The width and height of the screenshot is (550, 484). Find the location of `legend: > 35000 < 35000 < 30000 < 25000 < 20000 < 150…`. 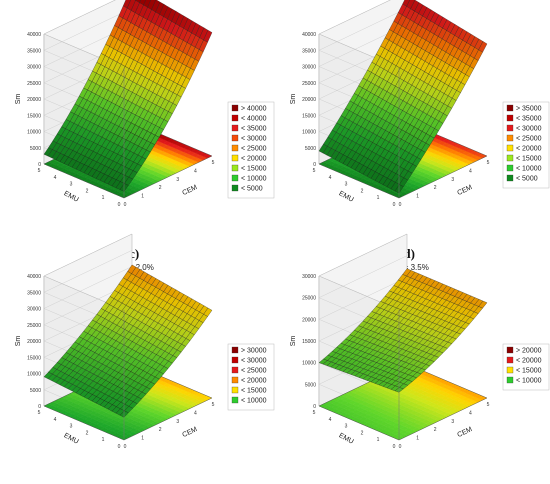

legend: > 35000 < 35000 < 30000 < 25000 < 20000 < 150… is located at coordinates (526, 145).